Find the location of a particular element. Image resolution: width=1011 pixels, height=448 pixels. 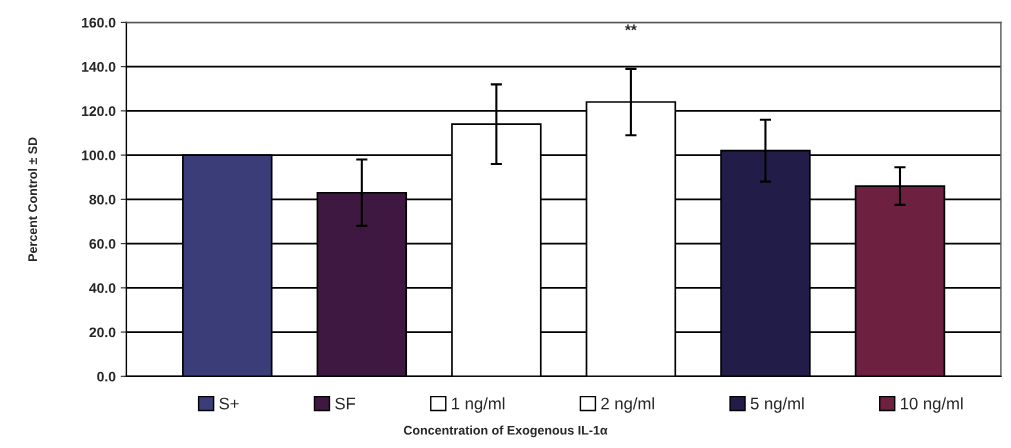

legend-label: S+ is located at coordinates (229, 403).